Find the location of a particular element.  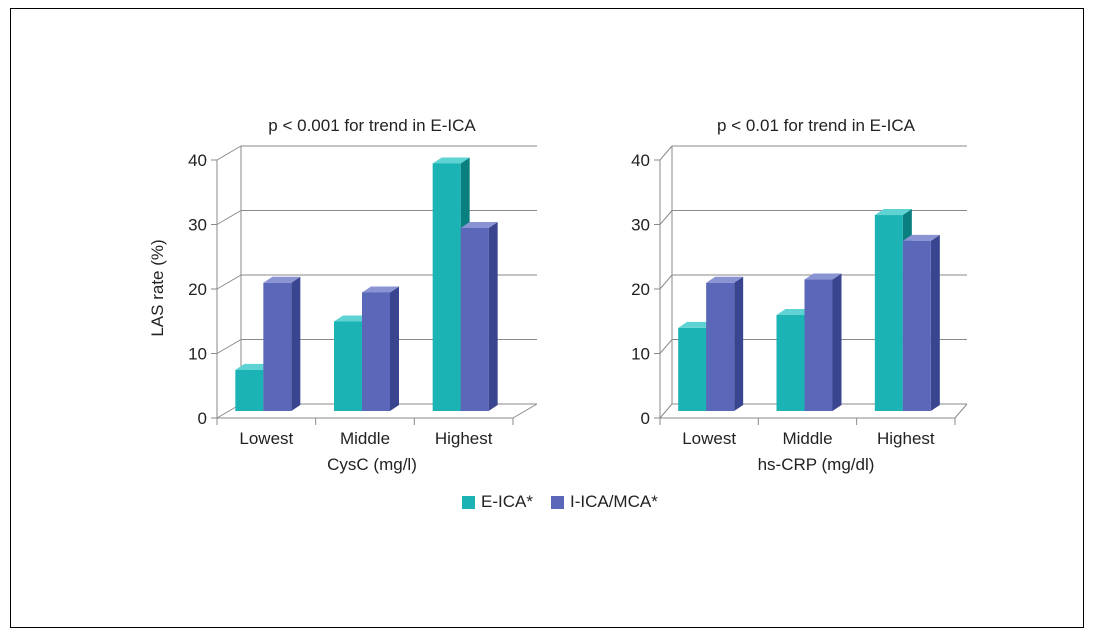

chart1-title: p < 0.001 for trend in E-ICA is located at coordinates (372, 125).